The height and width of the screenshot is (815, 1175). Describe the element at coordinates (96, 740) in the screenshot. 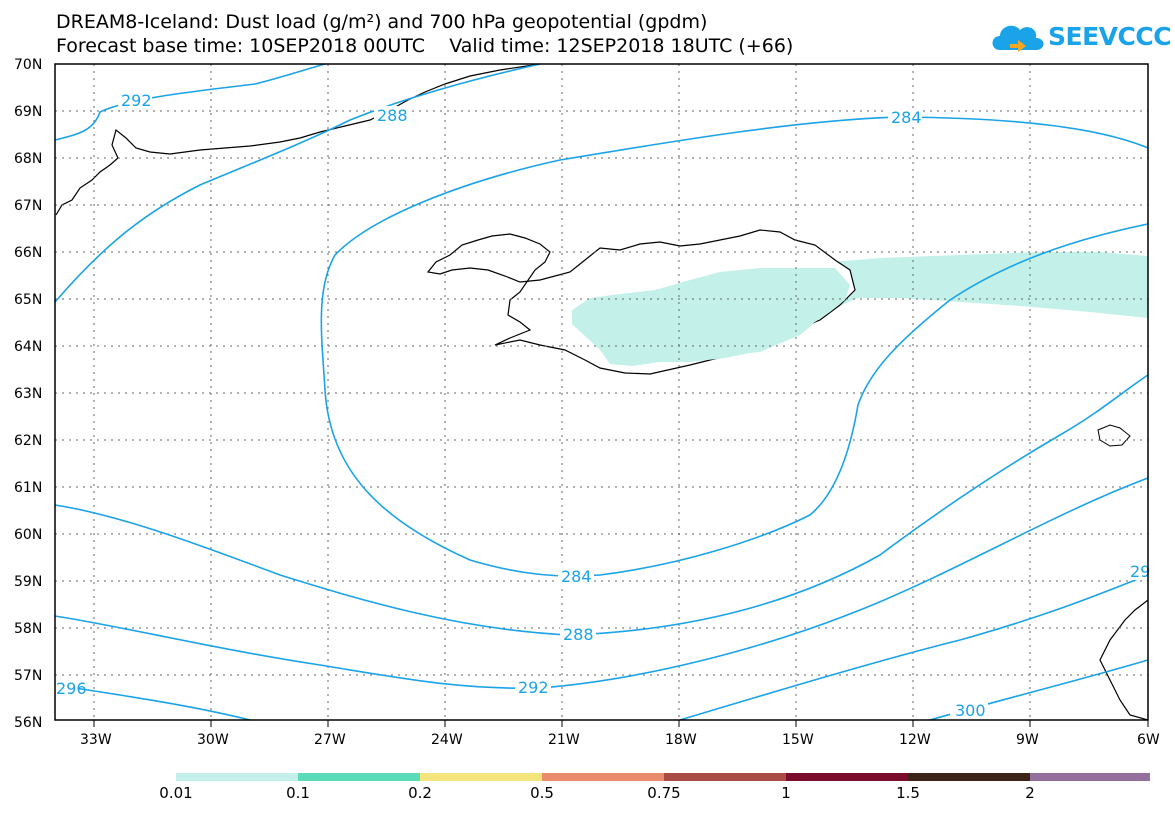

I see `lon-label: 33W` at that location.